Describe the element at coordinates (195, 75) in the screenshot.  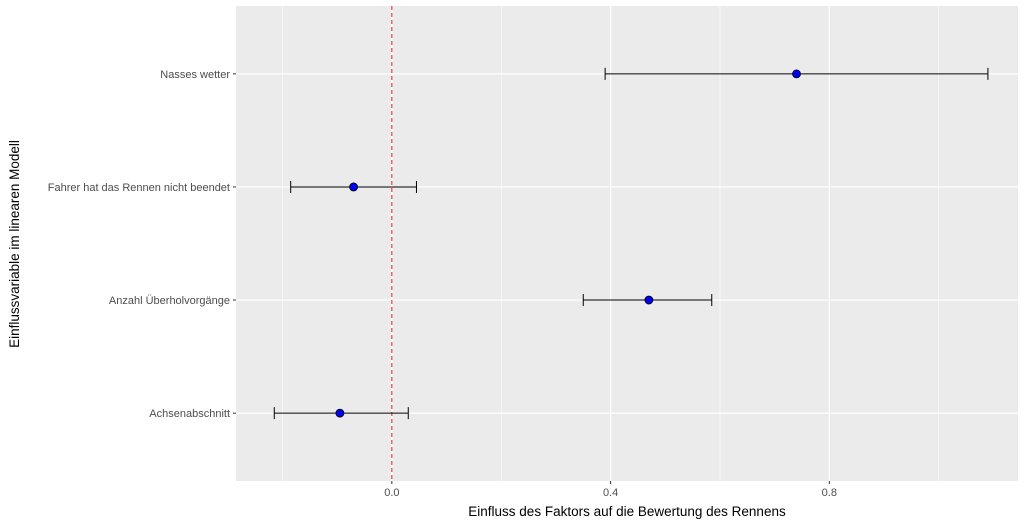
I see `y-tick-label: Nasses wetter` at that location.